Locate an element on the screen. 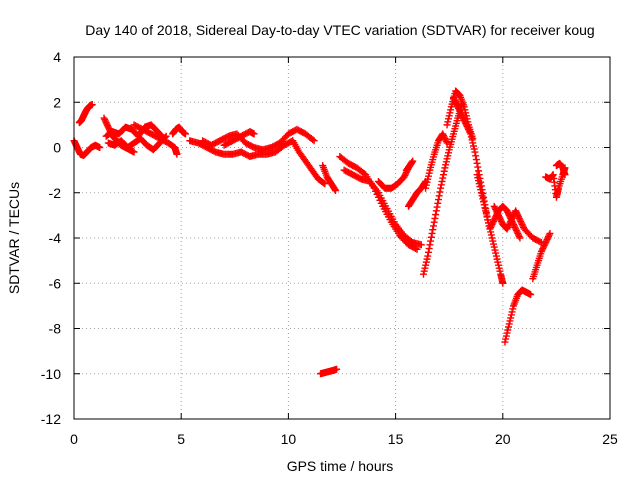 This screenshot has width=640, height=480. y-tick-label: -2 is located at coordinates (55, 193).